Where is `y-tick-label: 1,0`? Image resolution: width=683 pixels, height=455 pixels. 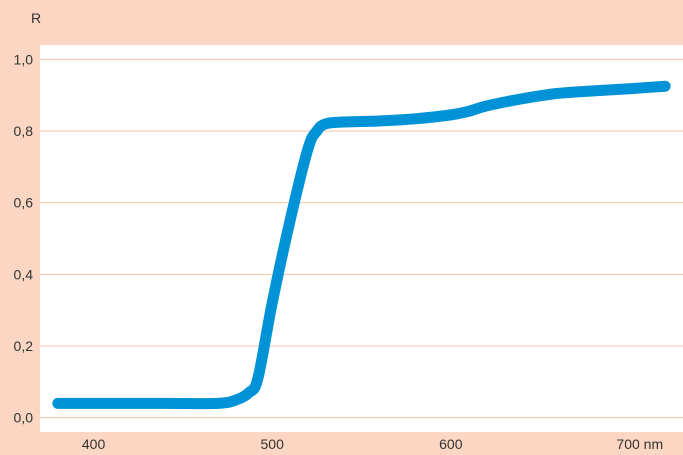
y-tick-label: 1,0 is located at coordinates (24, 59).